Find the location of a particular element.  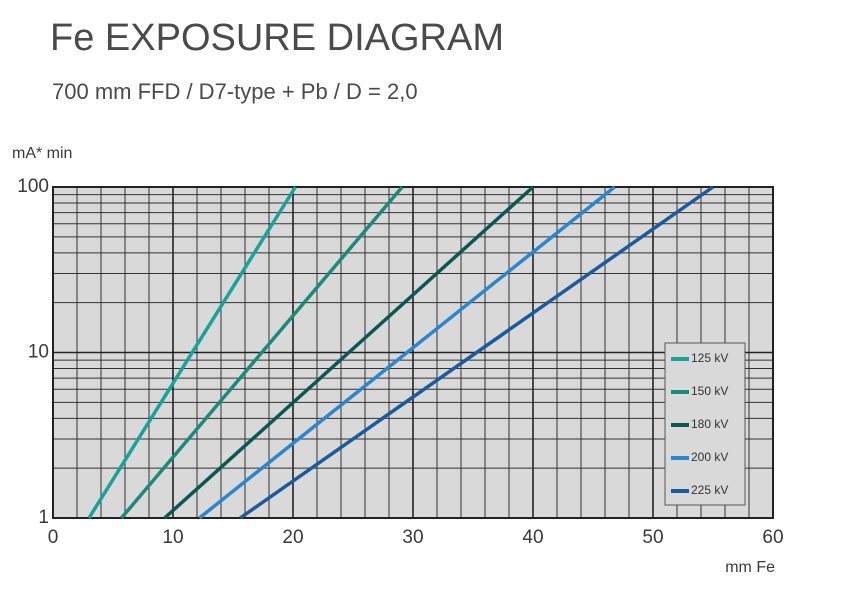

x-tick-label: 60 is located at coordinates (772, 537).